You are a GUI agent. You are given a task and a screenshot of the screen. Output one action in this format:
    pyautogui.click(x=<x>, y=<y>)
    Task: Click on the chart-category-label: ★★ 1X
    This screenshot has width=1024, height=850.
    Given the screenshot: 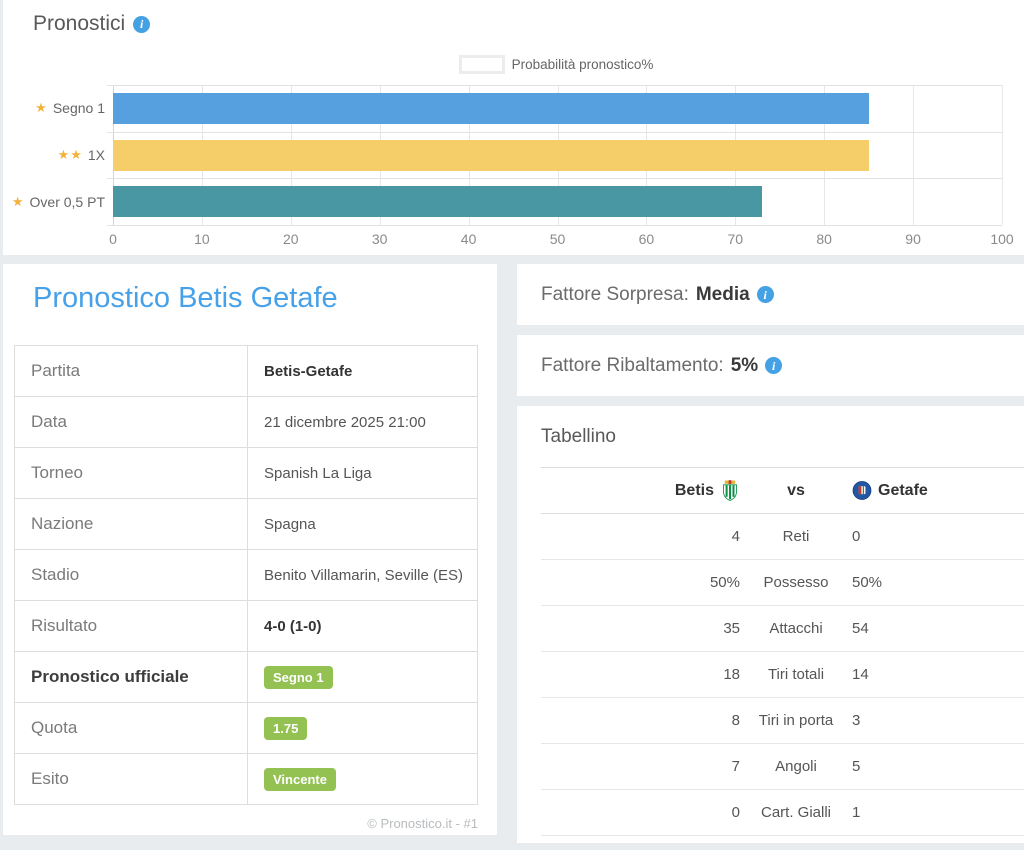 What is the action you would take?
    pyautogui.click(x=54, y=155)
    